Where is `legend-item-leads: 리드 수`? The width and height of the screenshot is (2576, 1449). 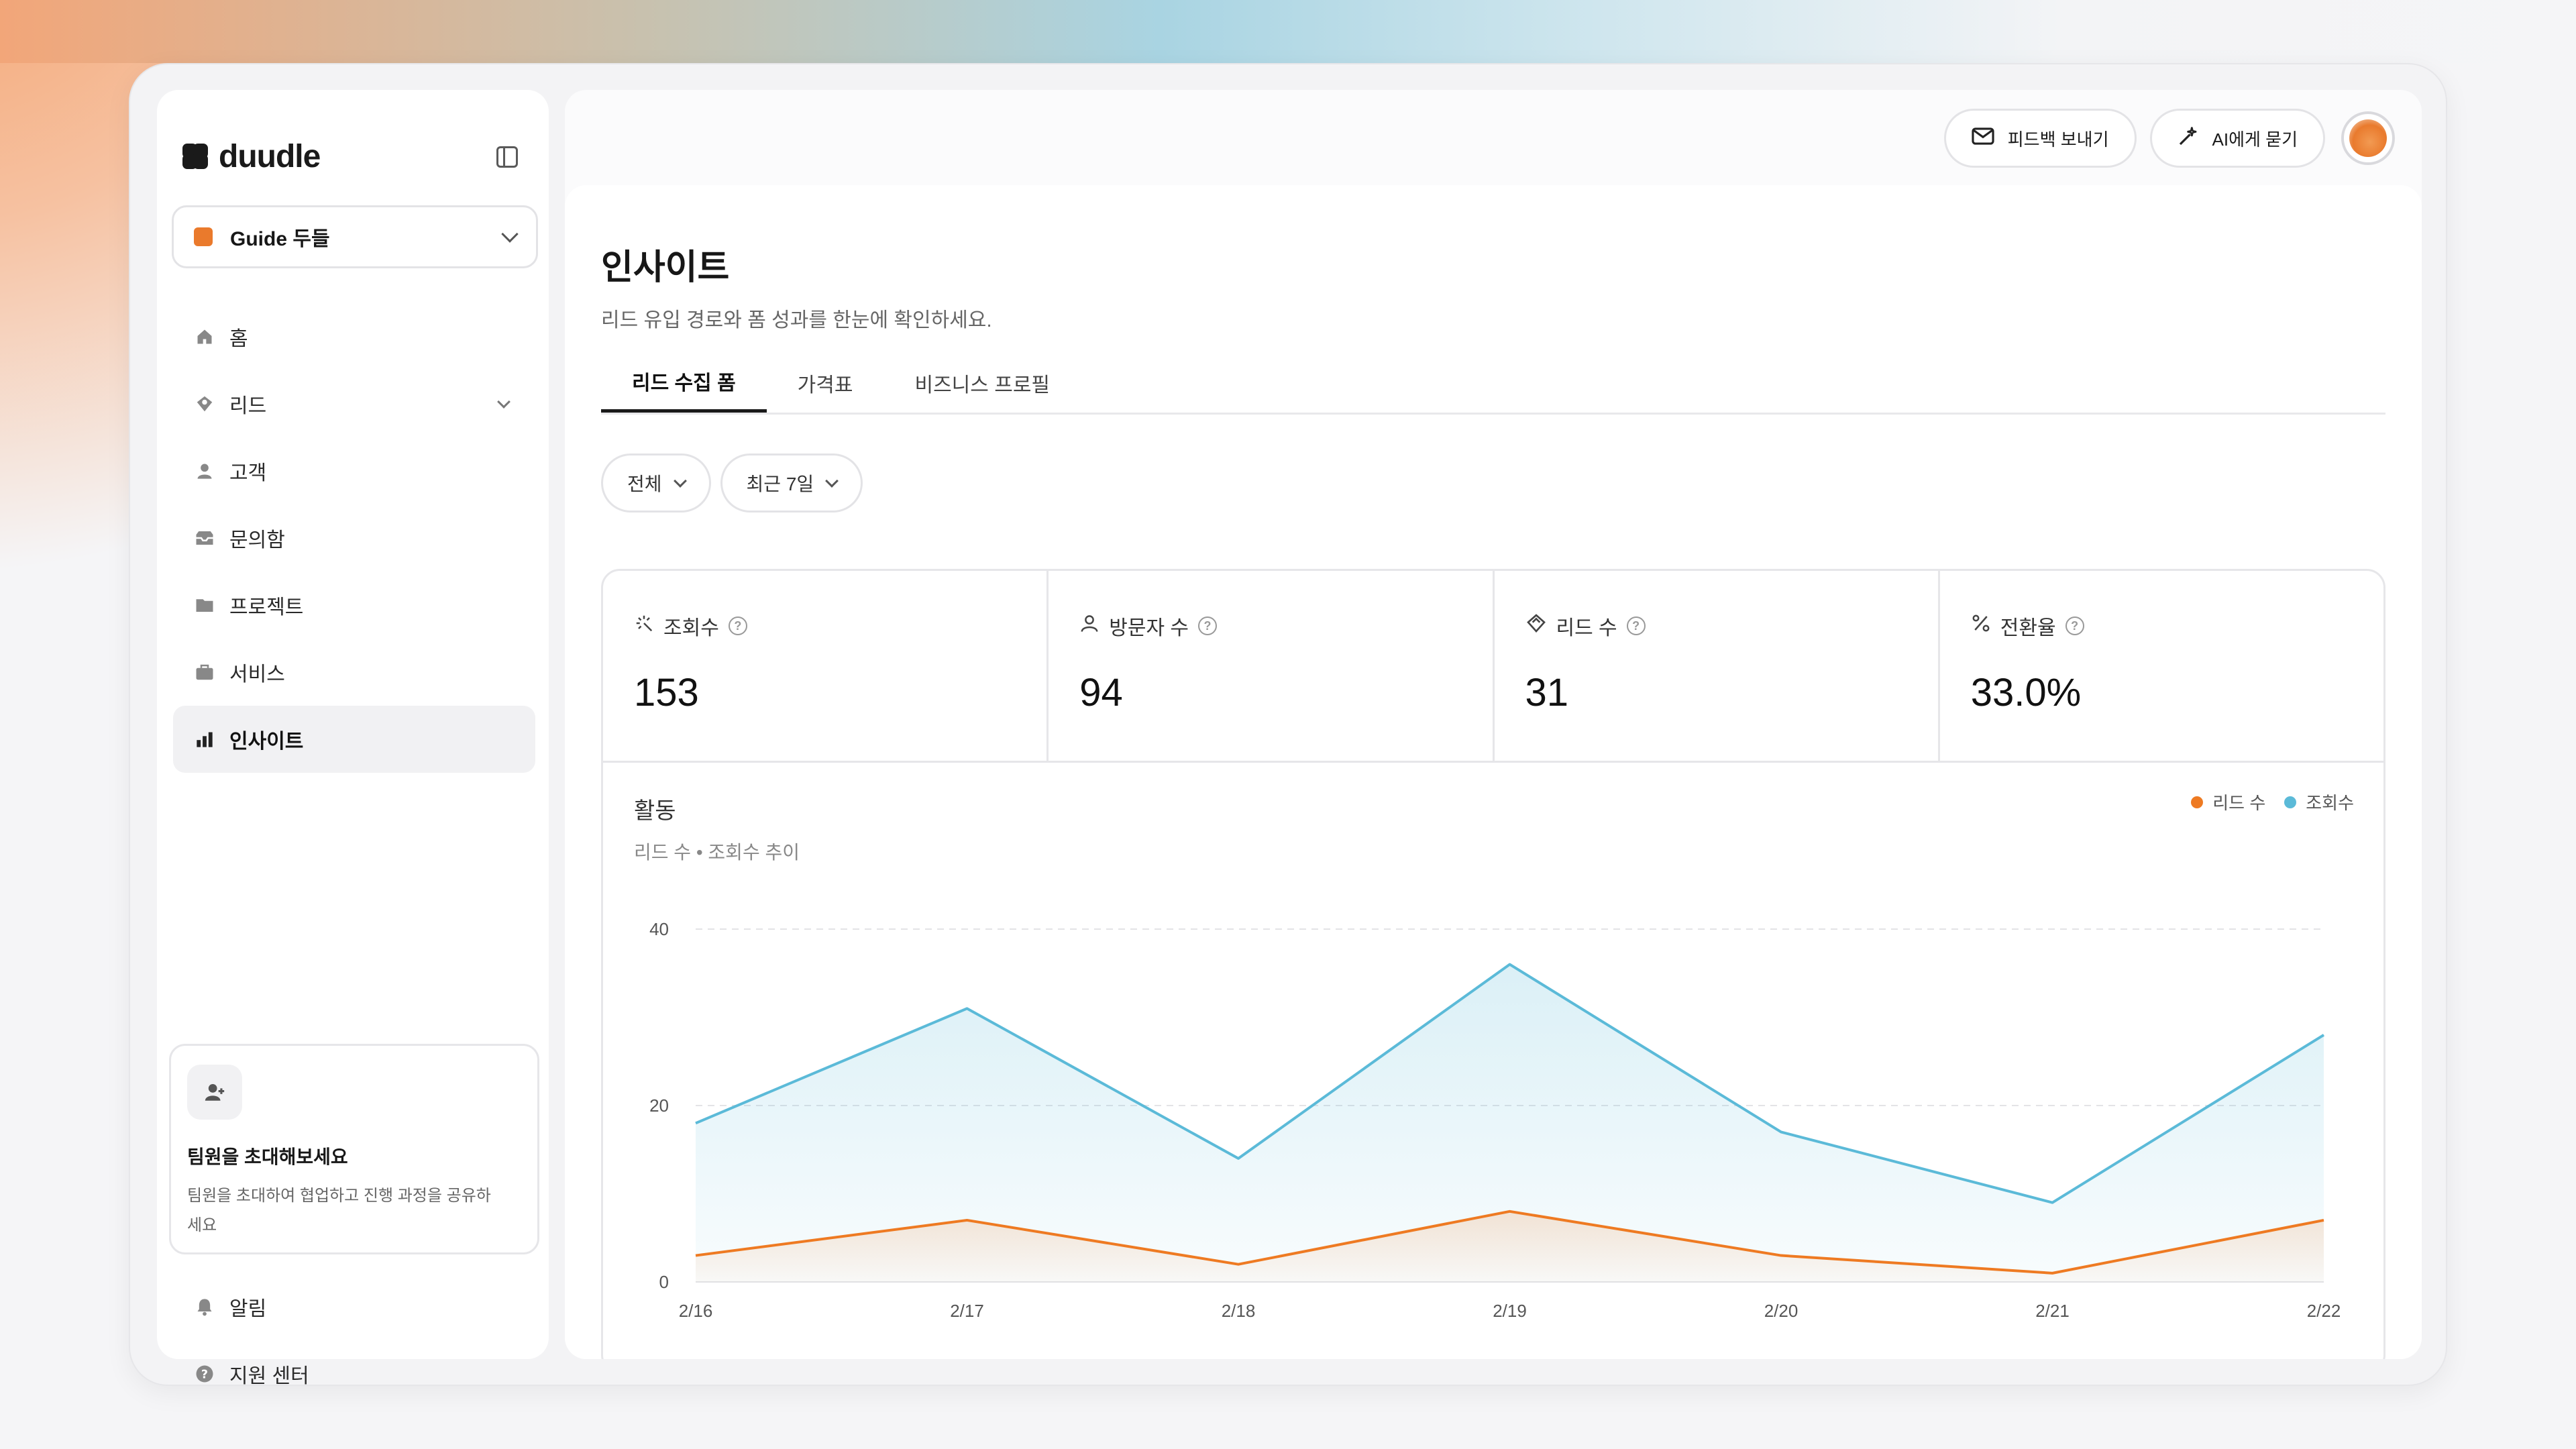
legend-item-leads: 리드 수 is located at coordinates (2228, 802).